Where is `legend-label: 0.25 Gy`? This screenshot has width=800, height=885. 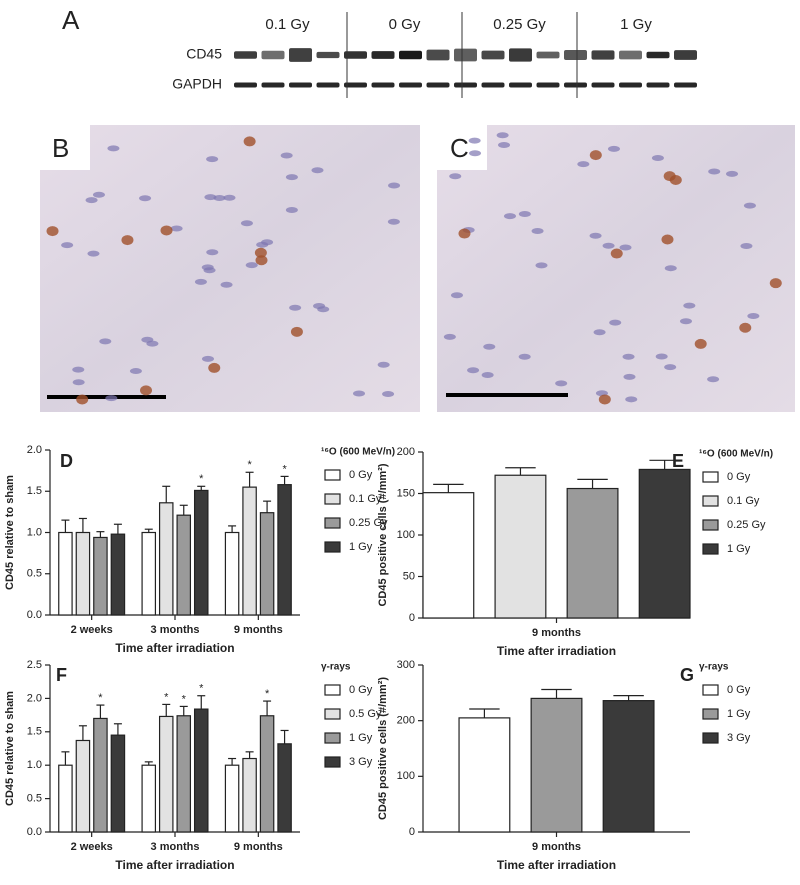
legend-label: 0.25 Gy is located at coordinates (368, 523).